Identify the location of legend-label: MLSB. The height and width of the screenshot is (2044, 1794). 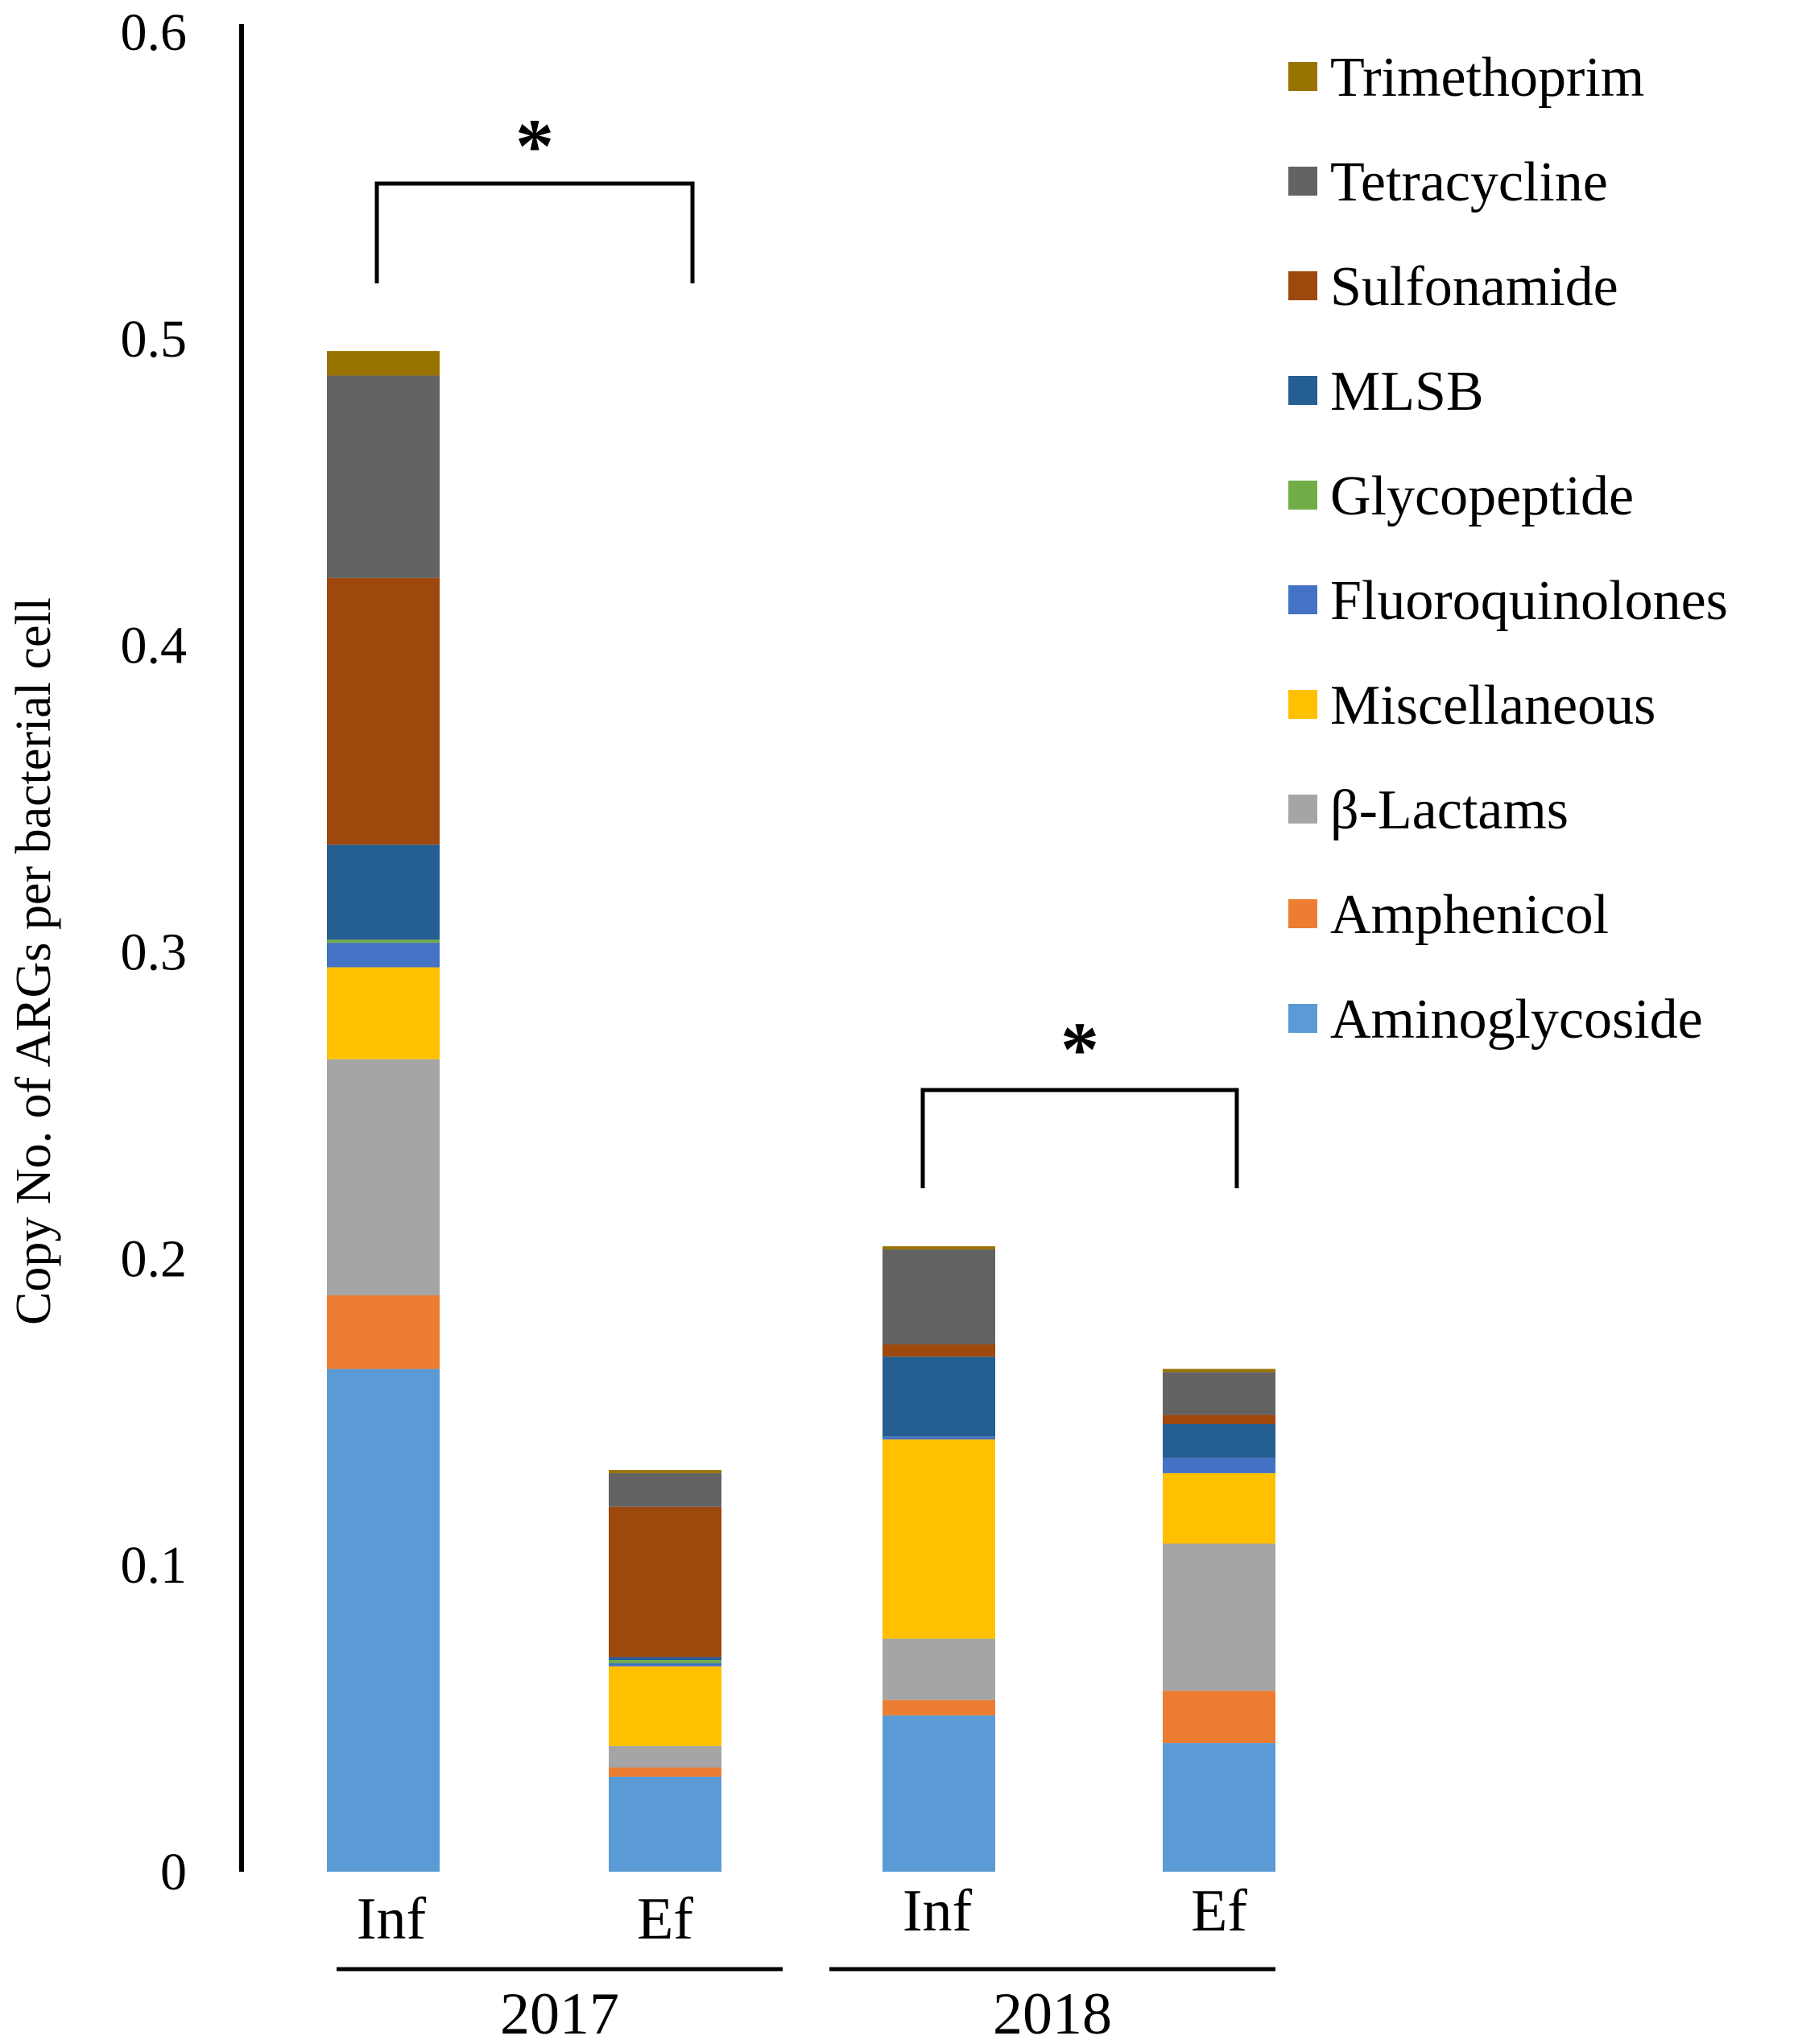
(1407, 392).